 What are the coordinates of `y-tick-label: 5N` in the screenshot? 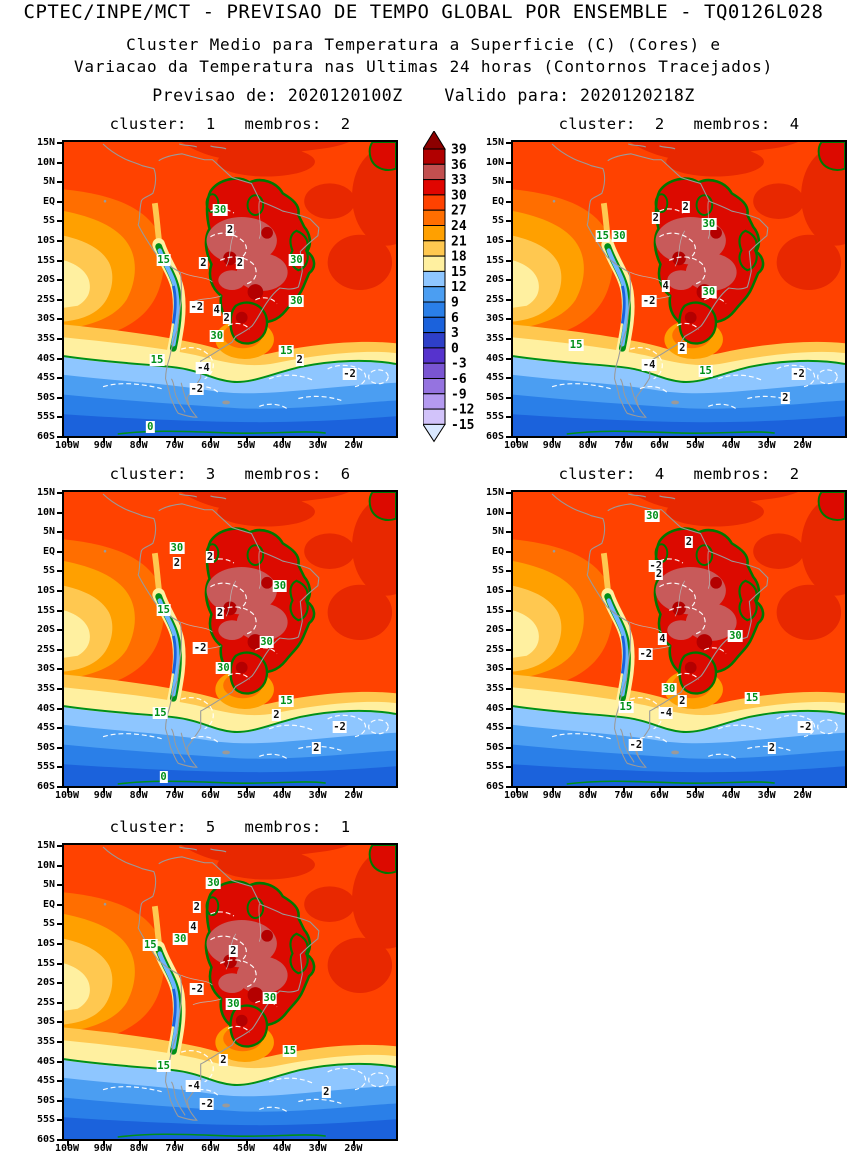 It's located at (497, 182).